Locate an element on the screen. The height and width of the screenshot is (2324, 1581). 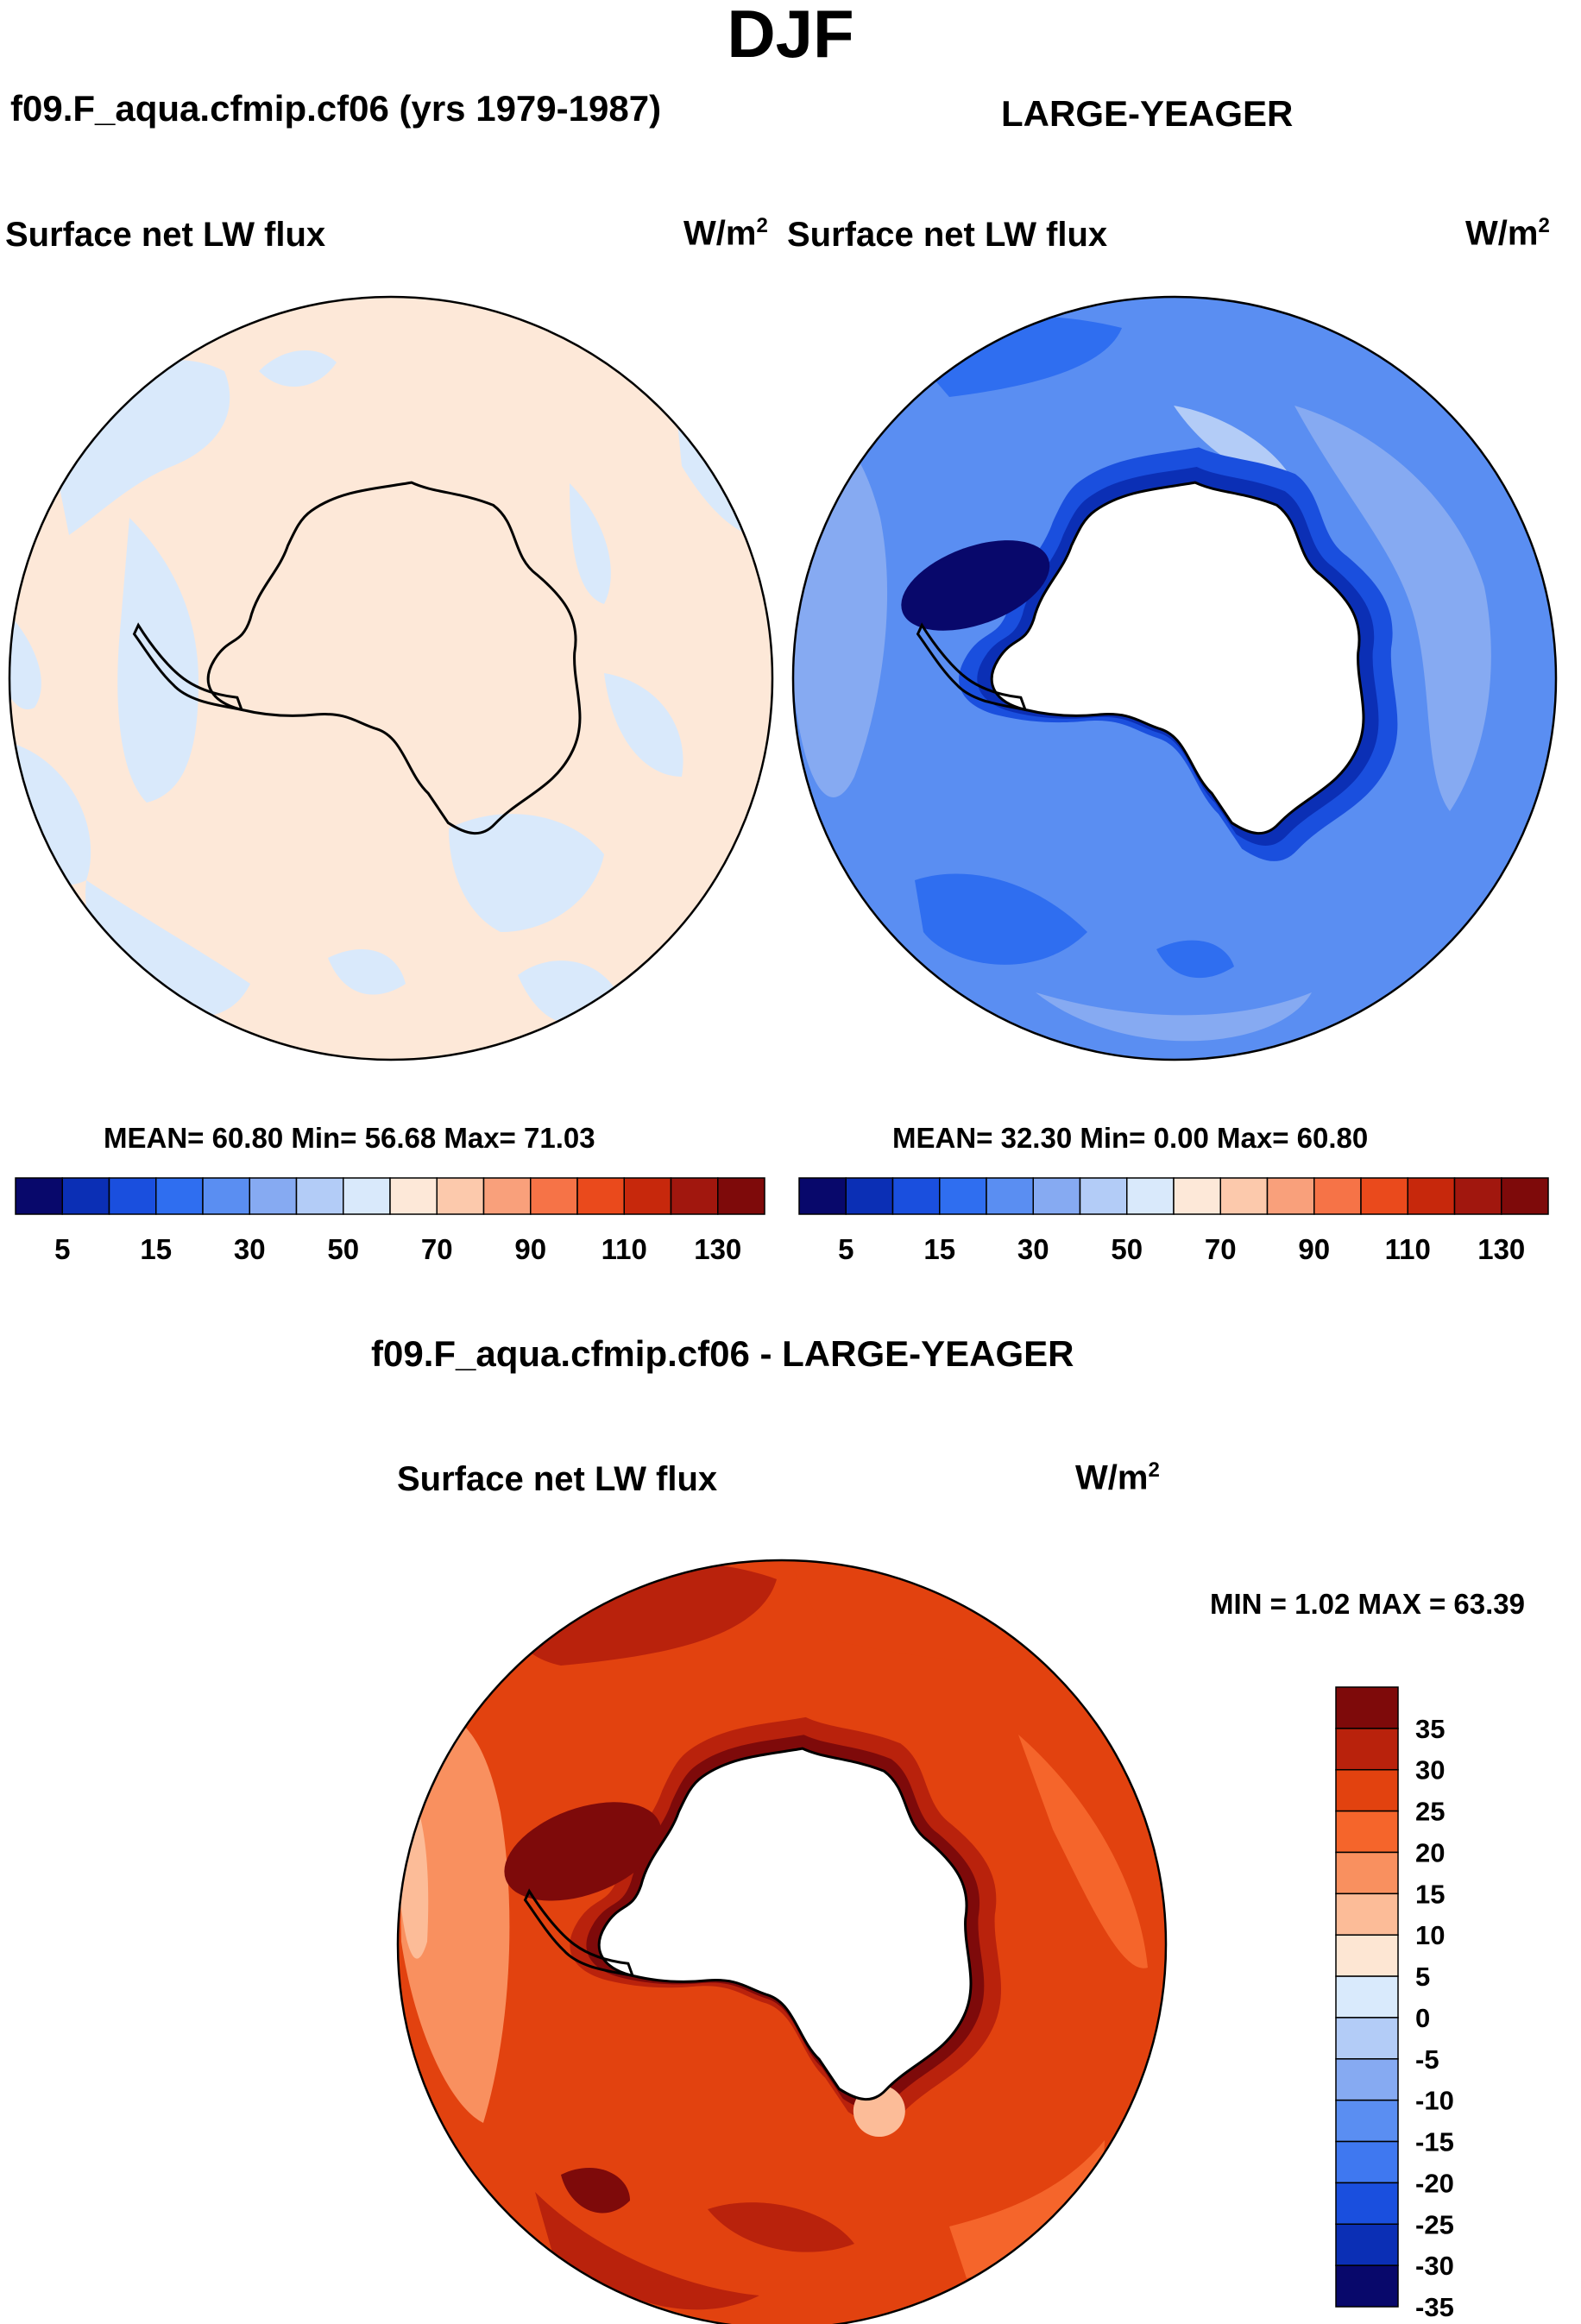
obs-colorbar-tick-label: 90 is located at coordinates (1314, 1249).